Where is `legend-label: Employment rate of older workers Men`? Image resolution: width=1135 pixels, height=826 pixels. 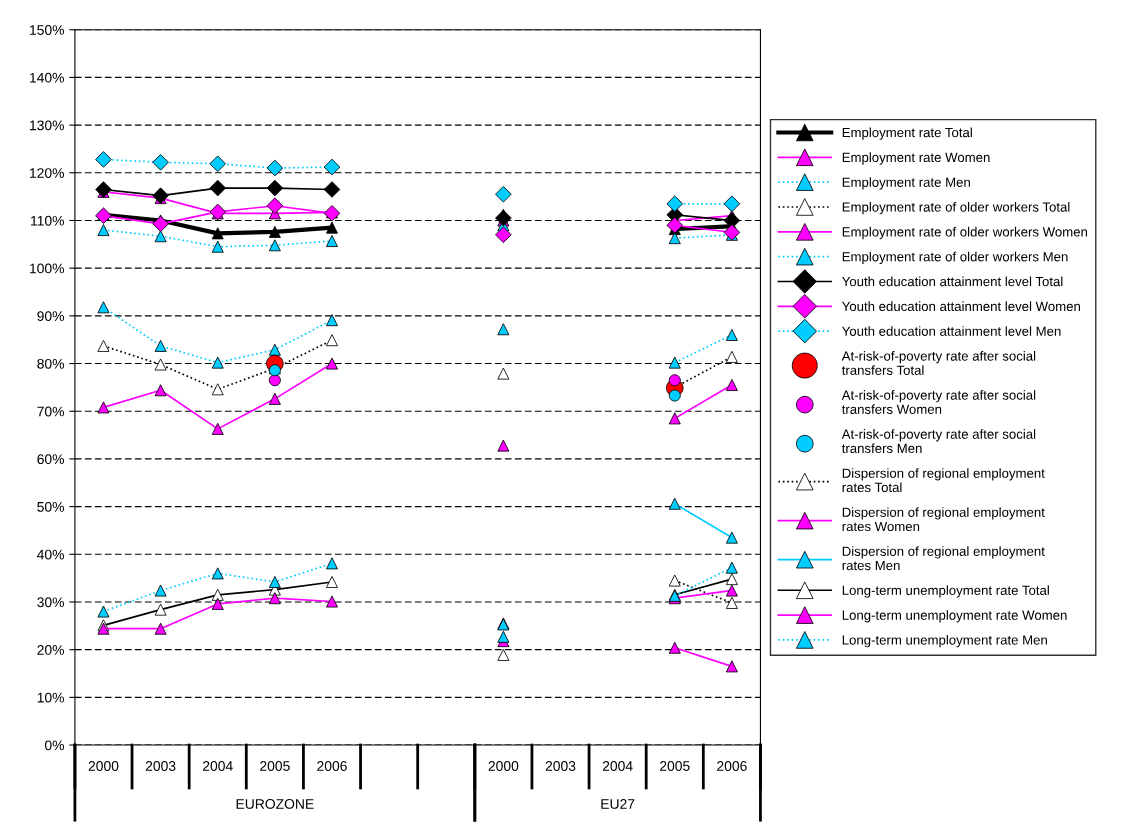 legend-label: Employment rate of older workers Men is located at coordinates (955, 257).